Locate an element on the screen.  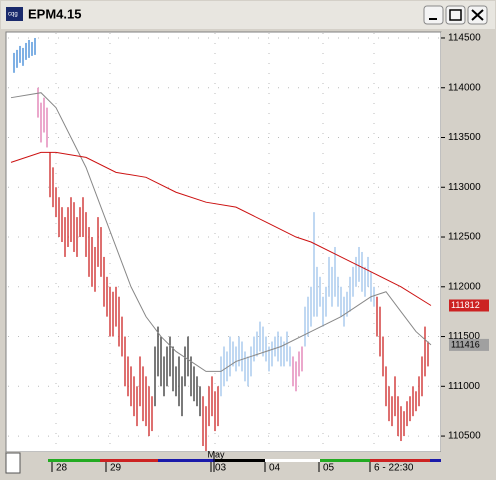
y-tick-label: 114500 is located at coordinates (464, 38).